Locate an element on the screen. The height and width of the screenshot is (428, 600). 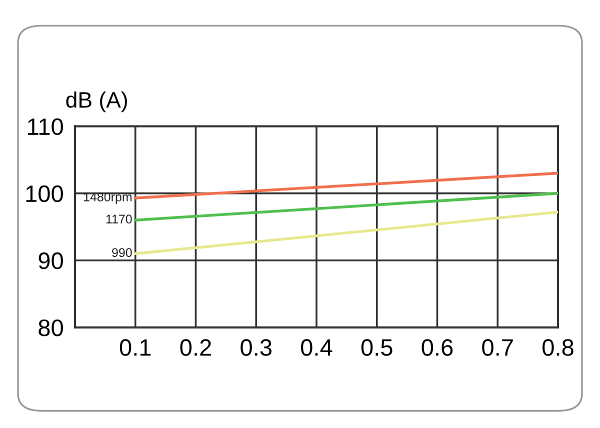
x-tick-label: 0.1 is located at coordinates (135, 347).